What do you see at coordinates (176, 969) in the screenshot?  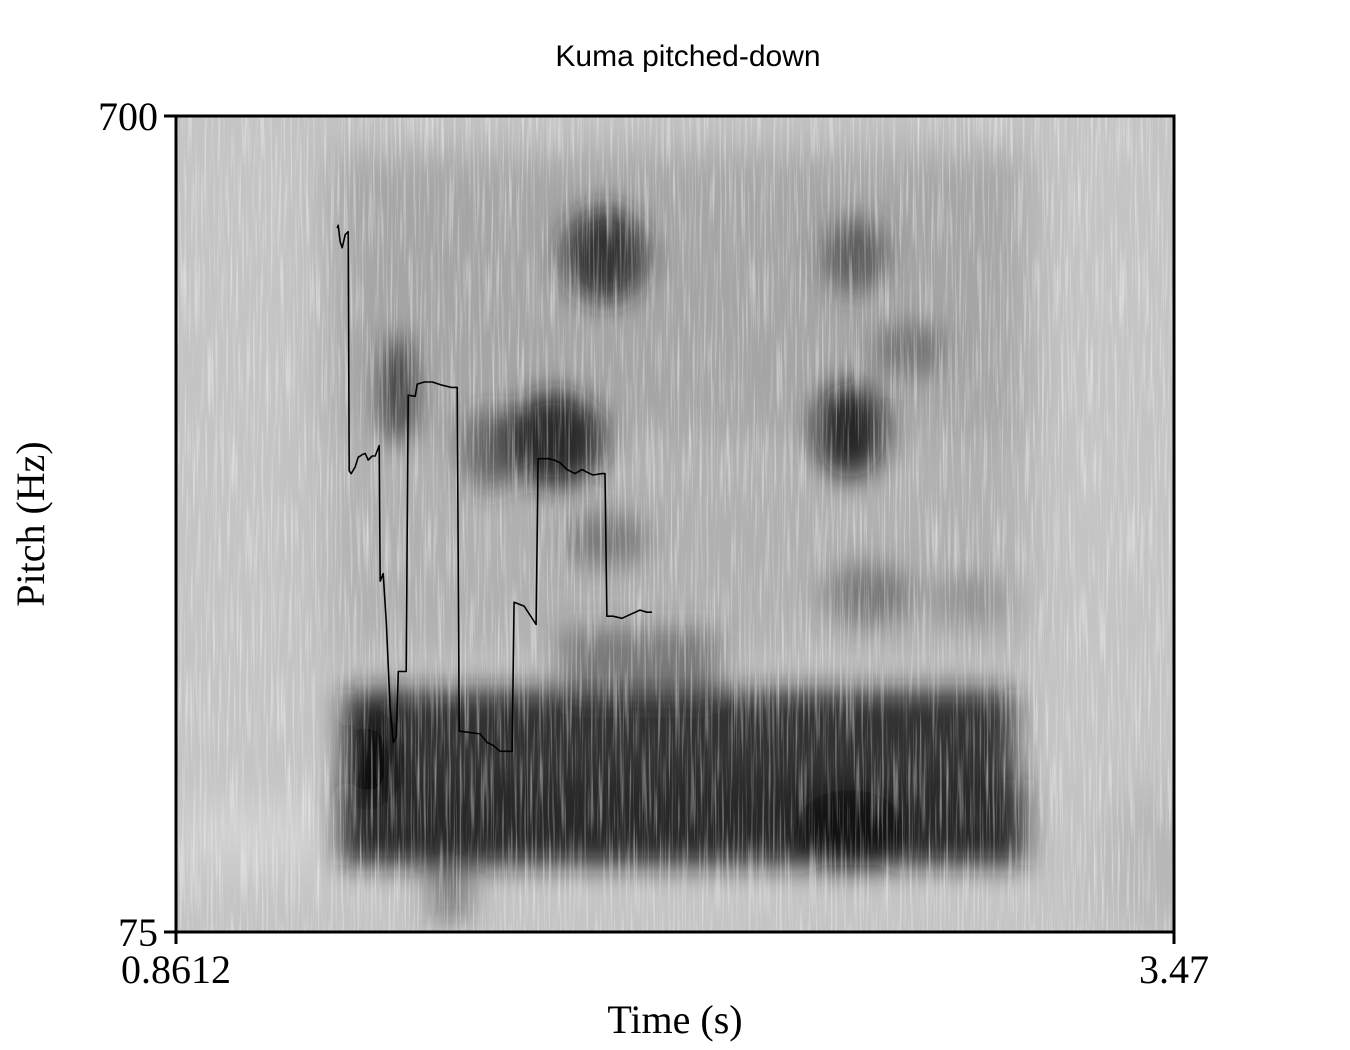 I see `x-tick-label: 0.8612` at bounding box center [176, 969].